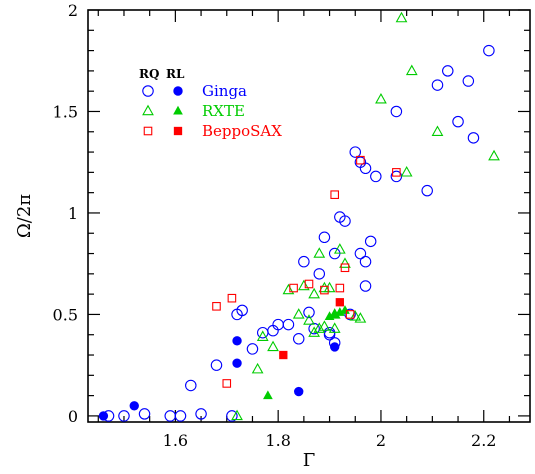 This screenshot has height=474, width=535. I want to click on y-tick-label: 1, so click(73, 213).